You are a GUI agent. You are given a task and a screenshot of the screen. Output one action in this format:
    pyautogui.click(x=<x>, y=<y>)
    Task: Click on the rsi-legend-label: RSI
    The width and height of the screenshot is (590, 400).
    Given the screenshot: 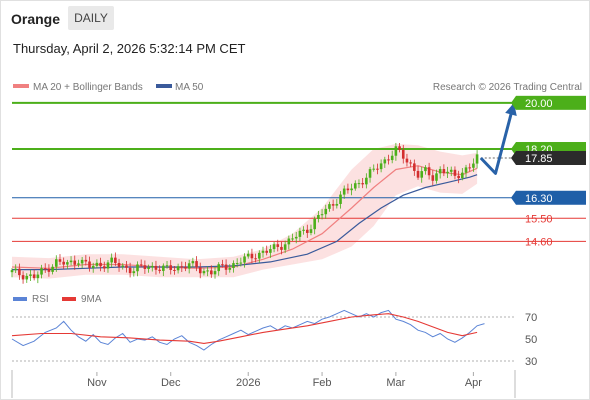 What is the action you would take?
    pyautogui.click(x=40, y=299)
    